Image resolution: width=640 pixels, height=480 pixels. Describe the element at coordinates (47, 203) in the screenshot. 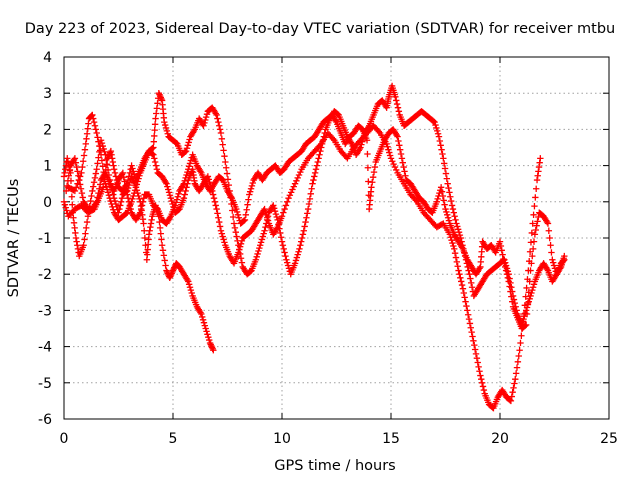

I see `y-tick-label: 0` at that location.